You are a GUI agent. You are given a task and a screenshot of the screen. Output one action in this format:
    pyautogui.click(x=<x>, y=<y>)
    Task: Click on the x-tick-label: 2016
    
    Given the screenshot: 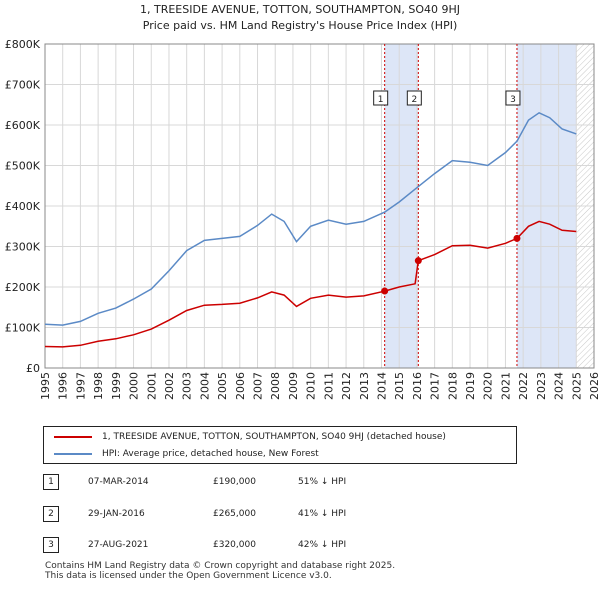 What is the action you would take?
    pyautogui.click(x=417, y=386)
    